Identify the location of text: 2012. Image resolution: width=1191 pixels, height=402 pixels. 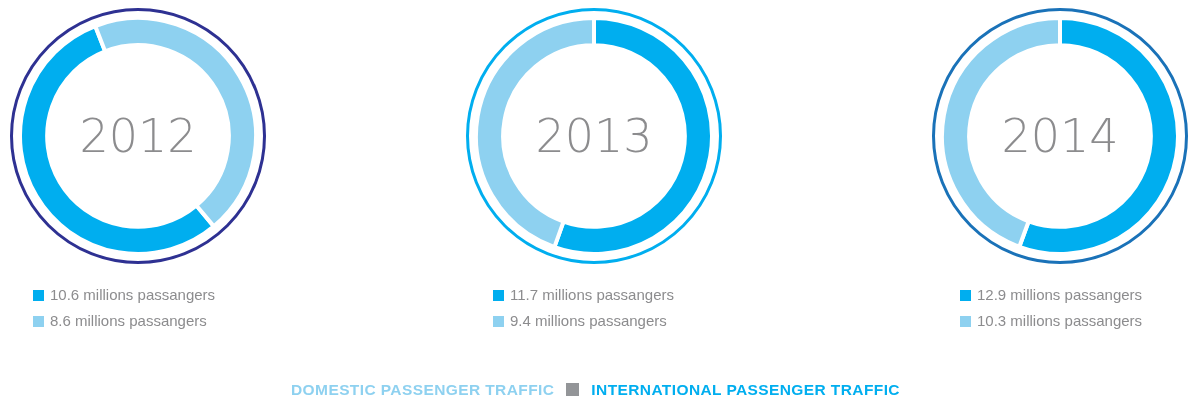
(138, 136).